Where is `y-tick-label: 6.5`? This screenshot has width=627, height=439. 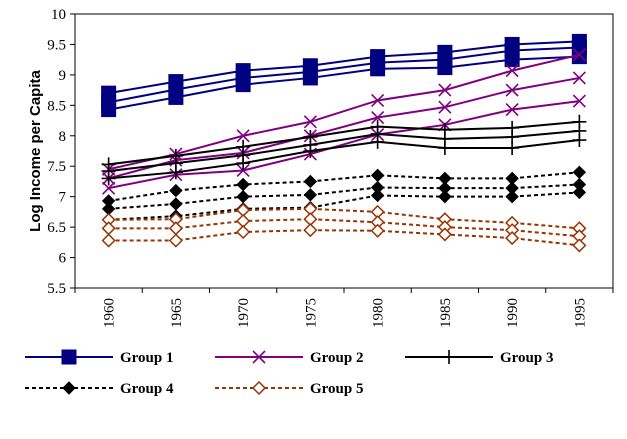 y-tick-label: 6.5 is located at coordinates (56, 228).